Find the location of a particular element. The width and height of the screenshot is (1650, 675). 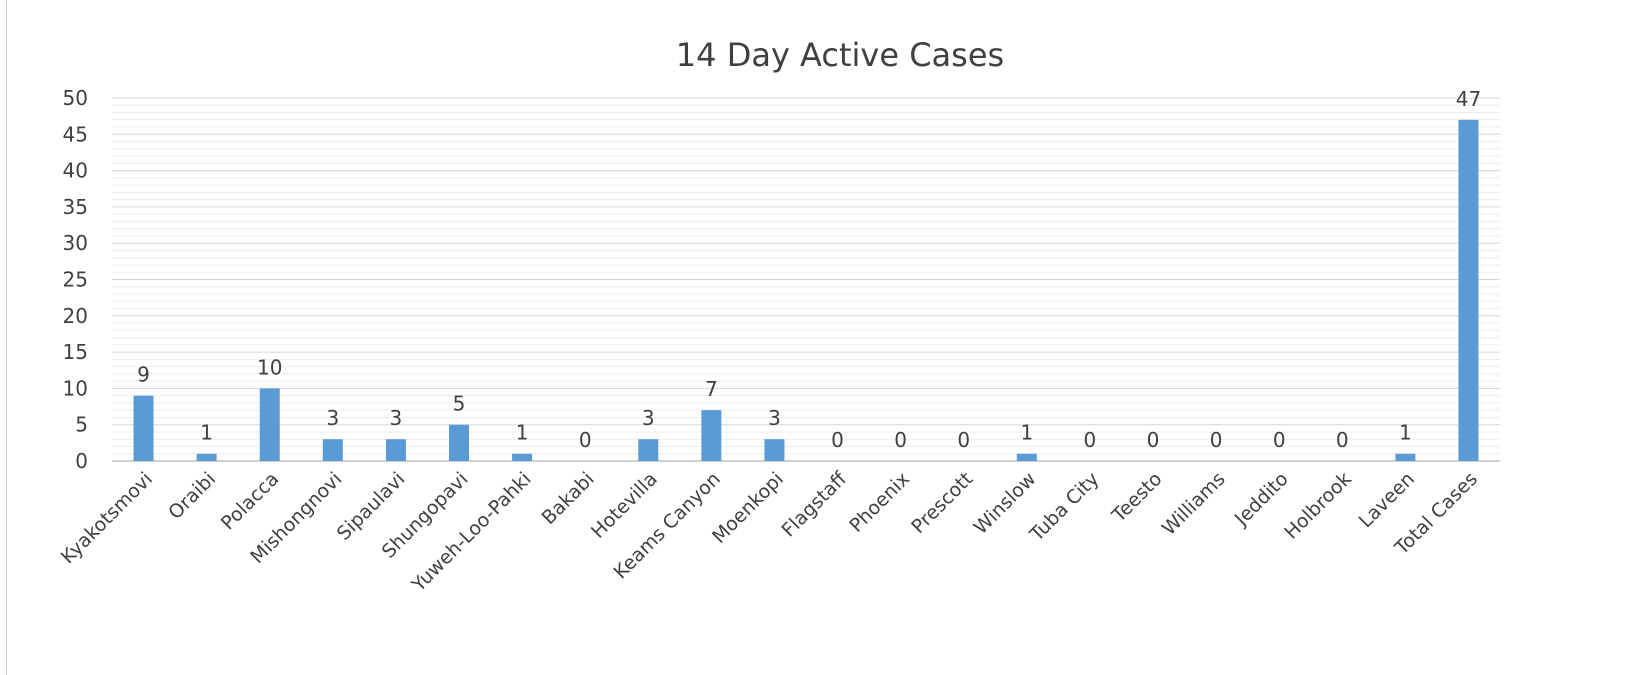

x-category-label: Teesto is located at coordinates (1136, 497).